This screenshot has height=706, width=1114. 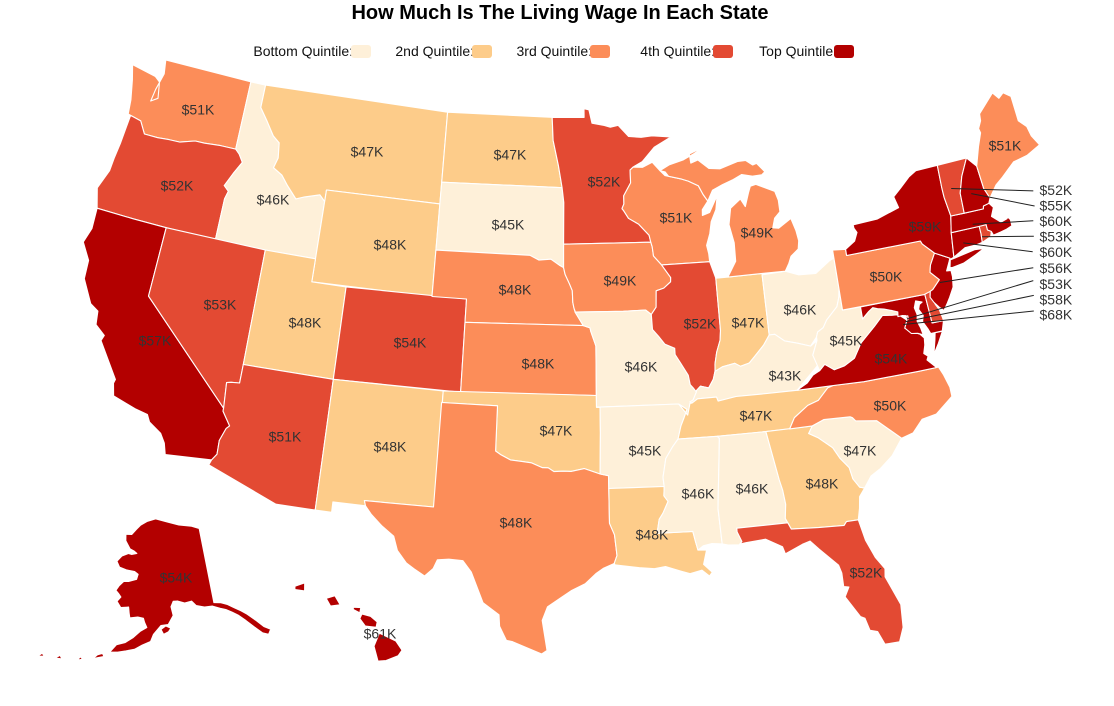 I want to click on svg-text: $68K, so click(x=1056, y=314).